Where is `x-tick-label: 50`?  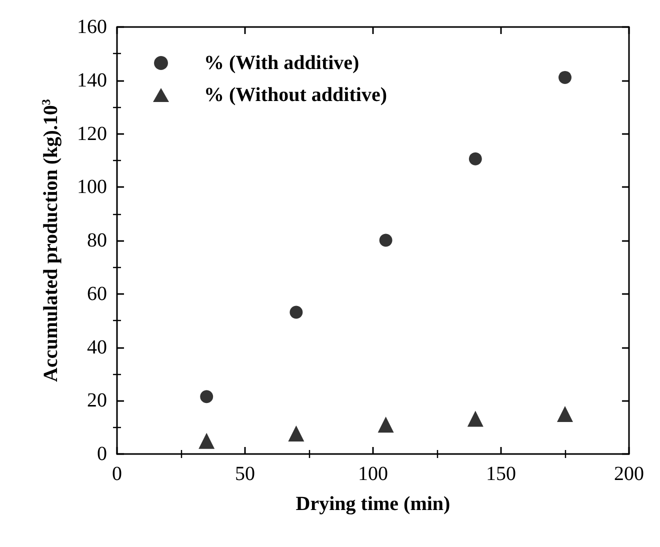
x-tick-label: 50 is located at coordinates (245, 474).